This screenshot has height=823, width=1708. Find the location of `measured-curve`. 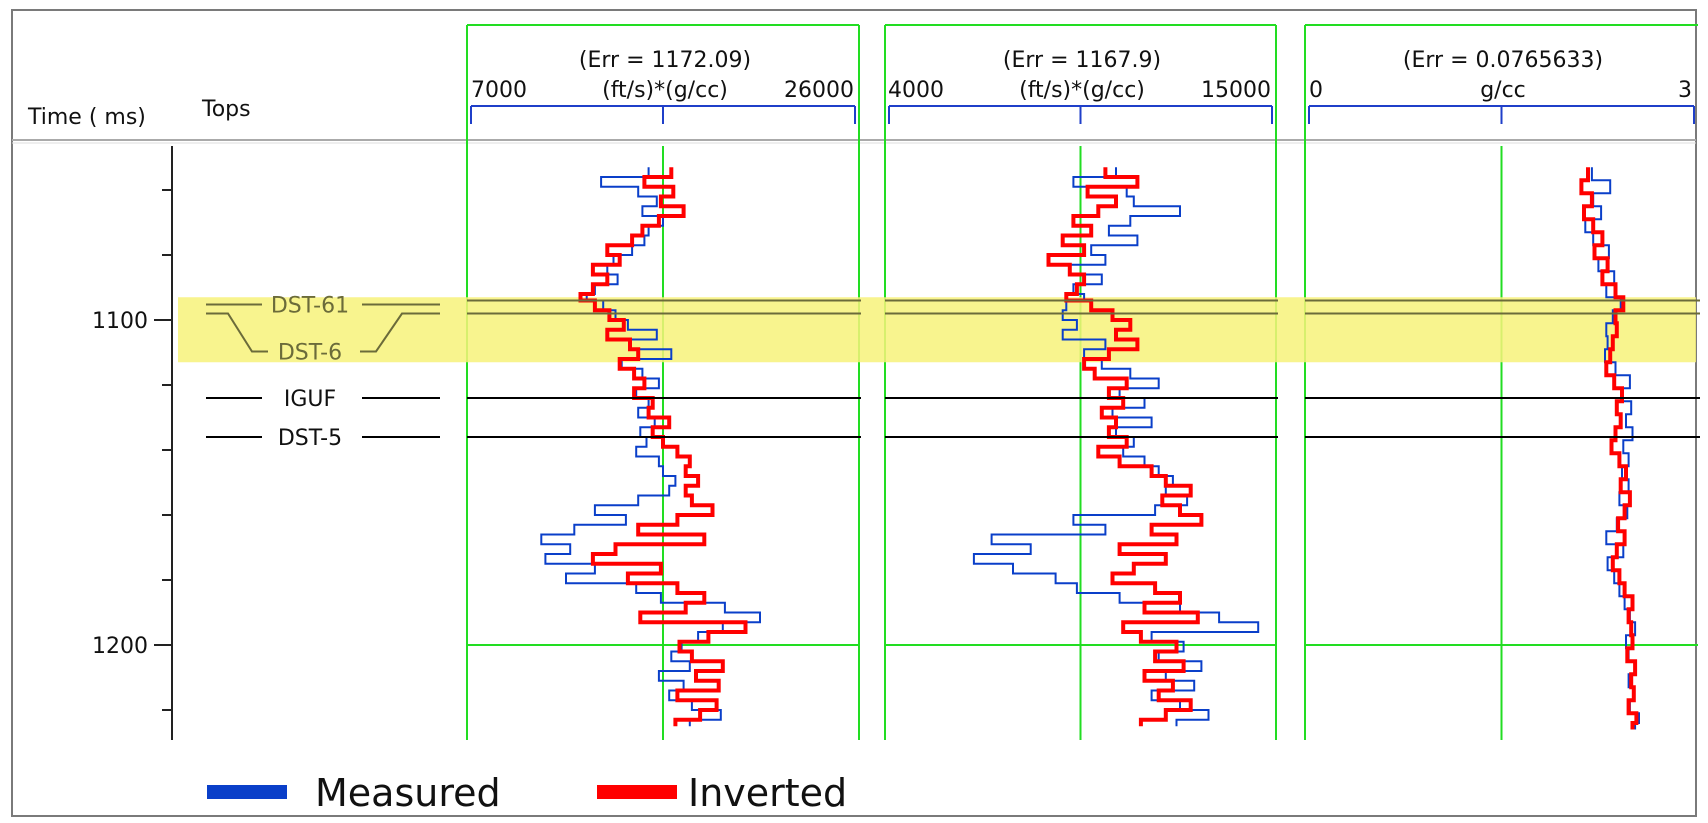

measured-curve is located at coordinates (1612, 448).